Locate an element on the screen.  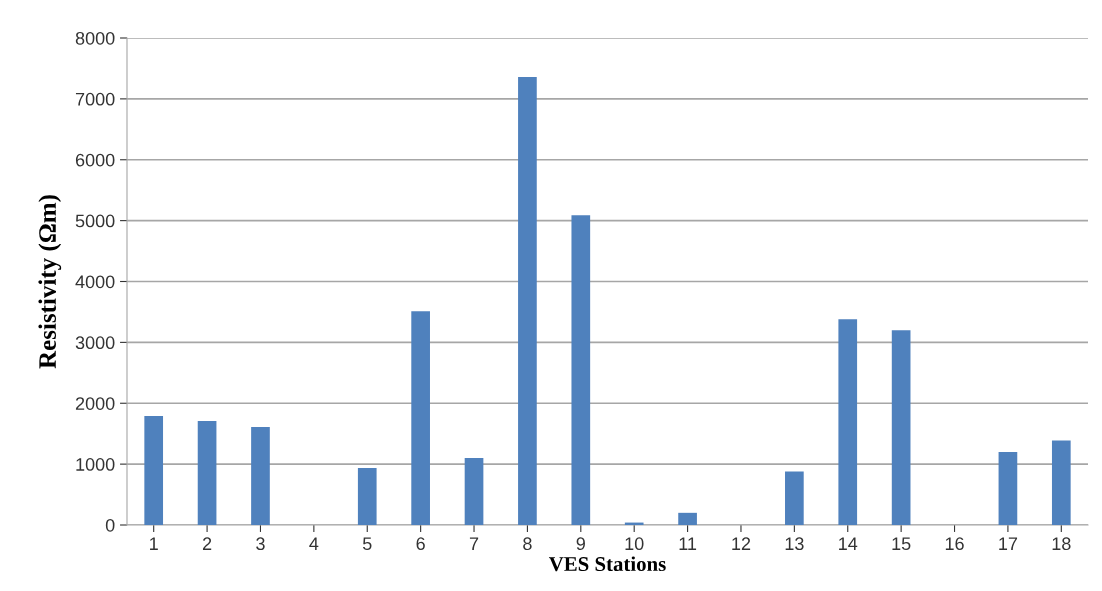
x-tick-label: 8 is located at coordinates (527, 544).